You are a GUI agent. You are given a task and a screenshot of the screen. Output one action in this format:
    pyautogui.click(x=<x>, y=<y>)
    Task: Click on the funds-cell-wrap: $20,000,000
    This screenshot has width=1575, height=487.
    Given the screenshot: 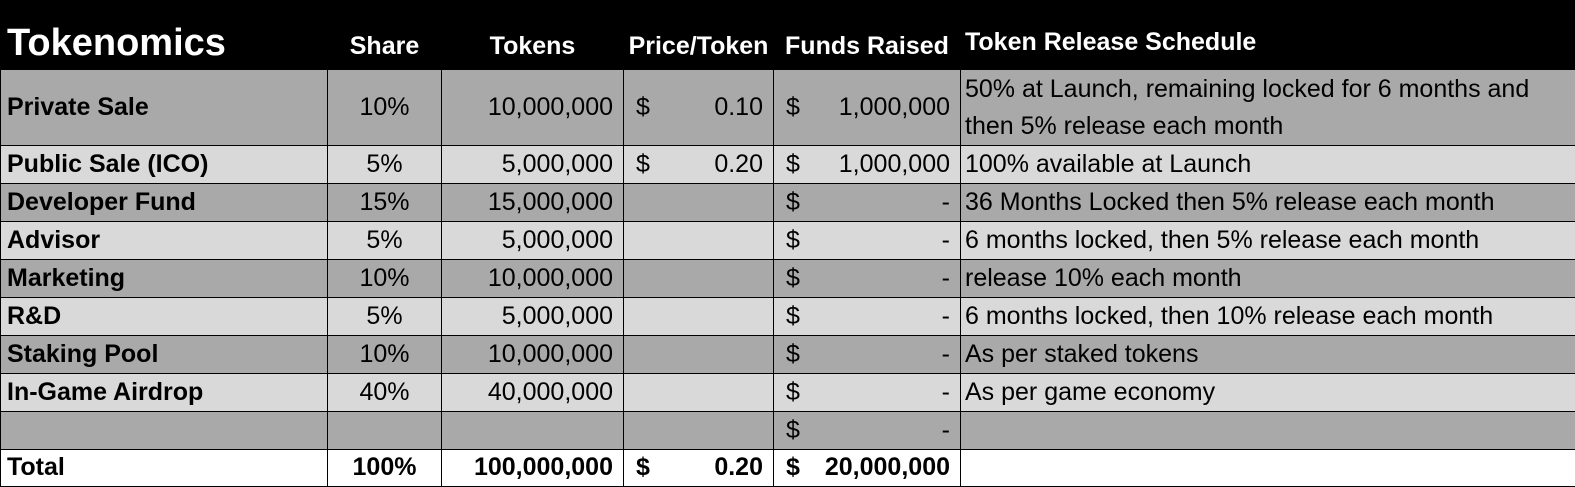 What is the action you would take?
    pyautogui.click(x=867, y=467)
    